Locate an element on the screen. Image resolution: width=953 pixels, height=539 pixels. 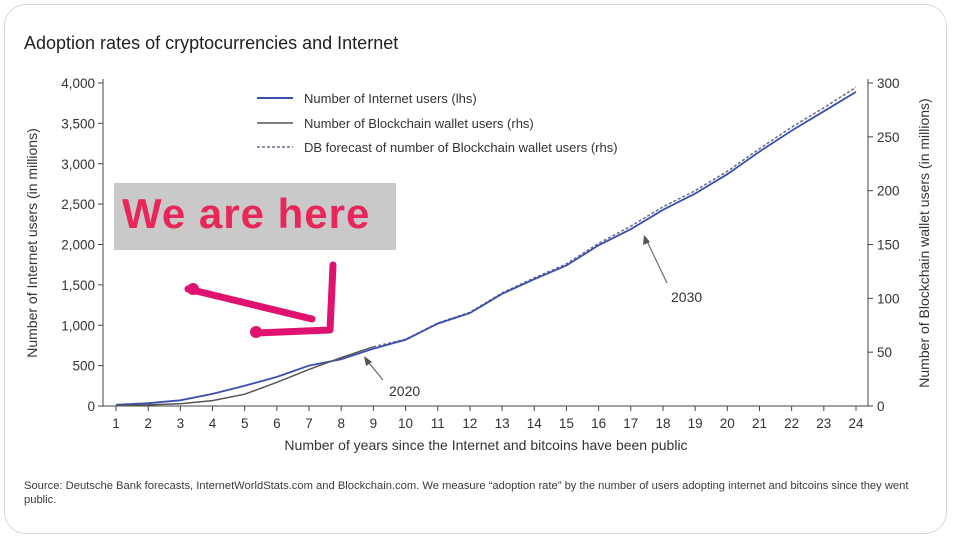
legend-label: Number of Blockchain wallet users (rhs) is located at coordinates (419, 123).